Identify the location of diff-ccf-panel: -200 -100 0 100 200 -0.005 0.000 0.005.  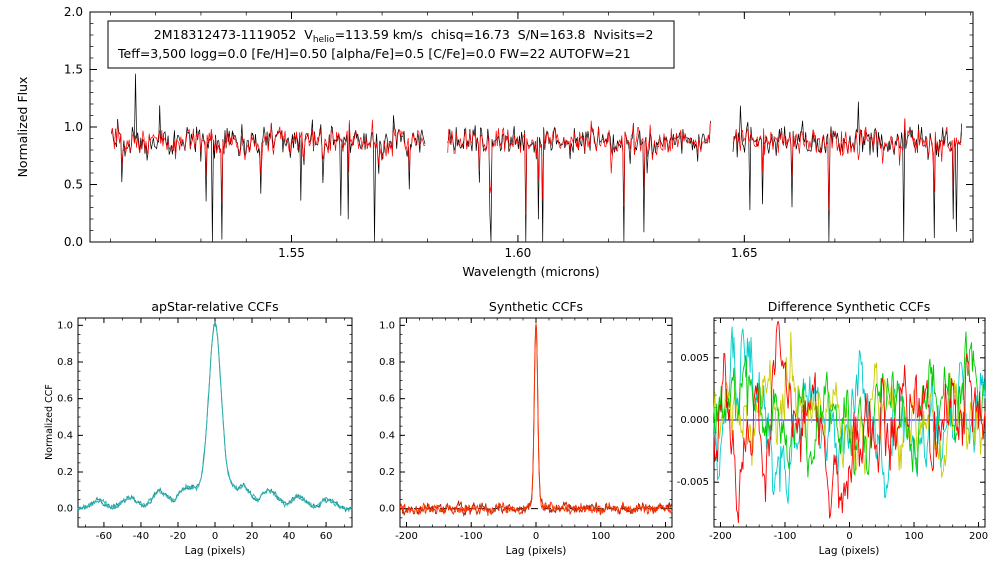
(832, 429).